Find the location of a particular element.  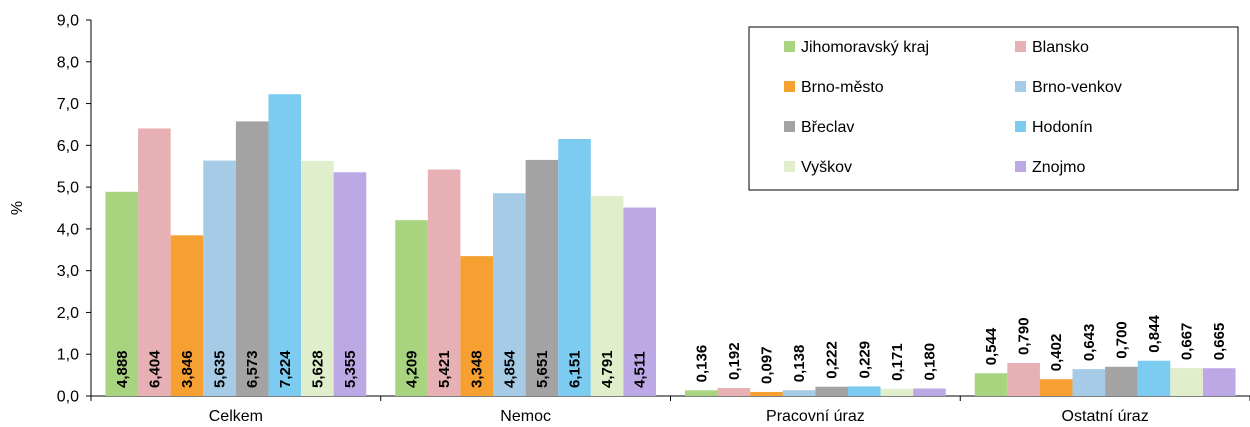

y-tick-label: 1,0 is located at coordinates (68, 355).